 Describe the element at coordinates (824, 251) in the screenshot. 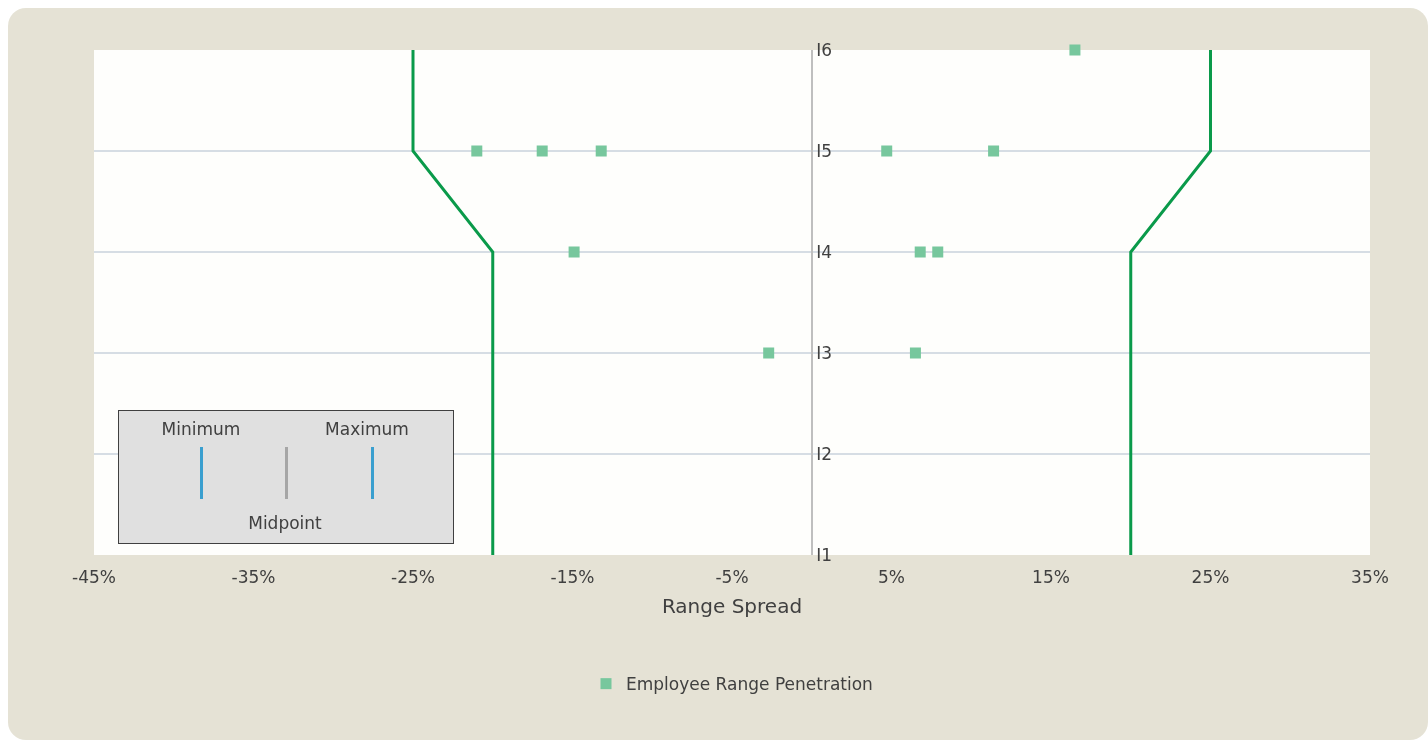

I see `y-tick-label: I4` at that location.